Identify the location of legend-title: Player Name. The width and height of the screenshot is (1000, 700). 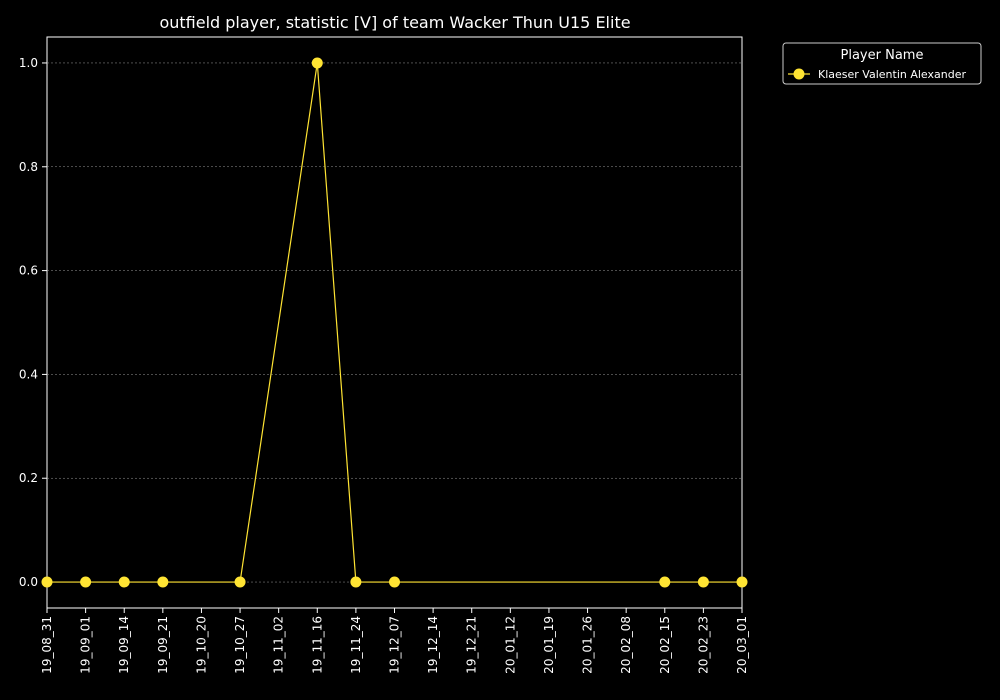
(882, 55).